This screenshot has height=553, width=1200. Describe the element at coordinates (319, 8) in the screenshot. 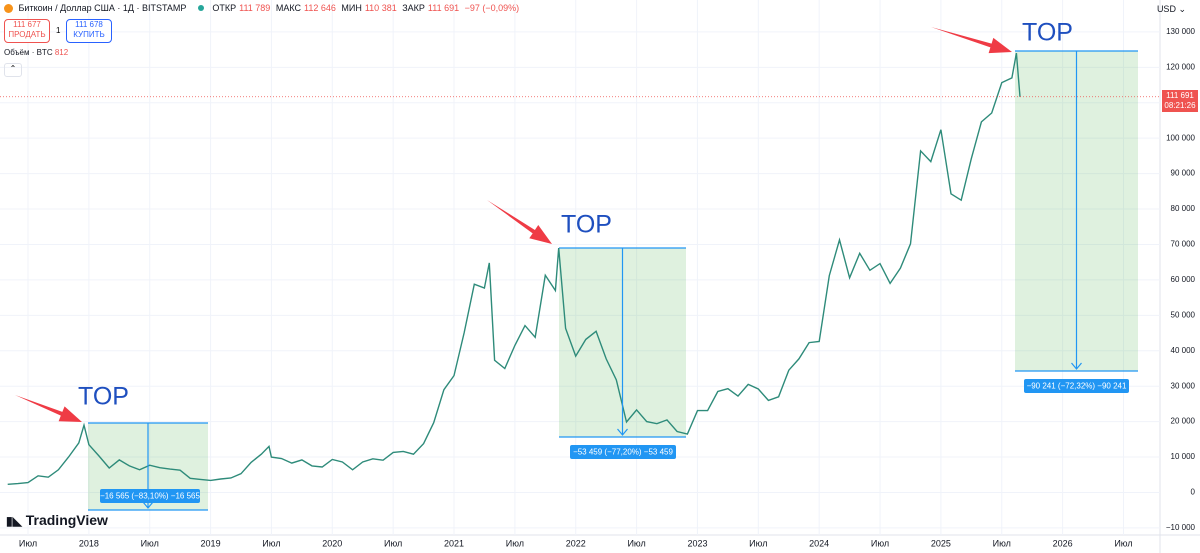

I see `high: 112 646` at that location.